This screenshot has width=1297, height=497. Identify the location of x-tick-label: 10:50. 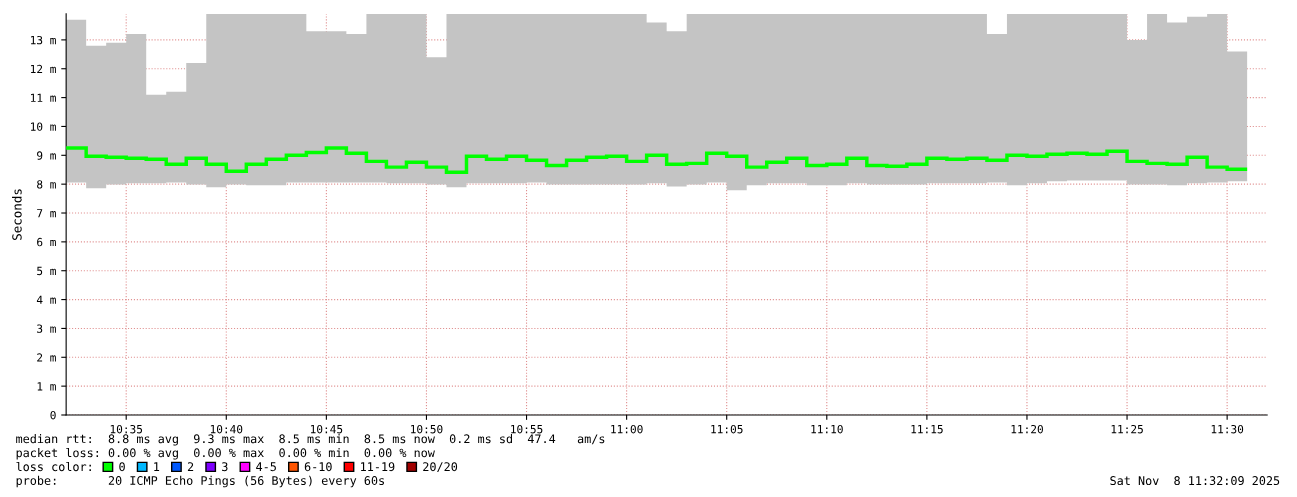
(427, 429).